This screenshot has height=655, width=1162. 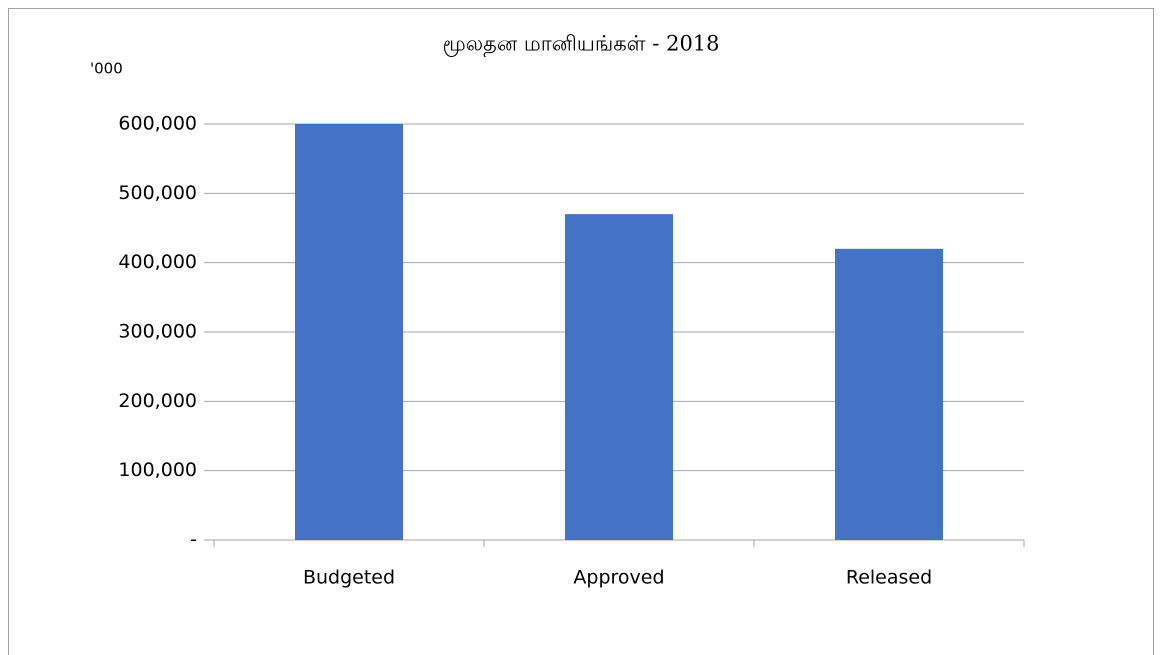 What do you see at coordinates (157, 470) in the screenshot?
I see `y-tick-label: 100,000` at bounding box center [157, 470].